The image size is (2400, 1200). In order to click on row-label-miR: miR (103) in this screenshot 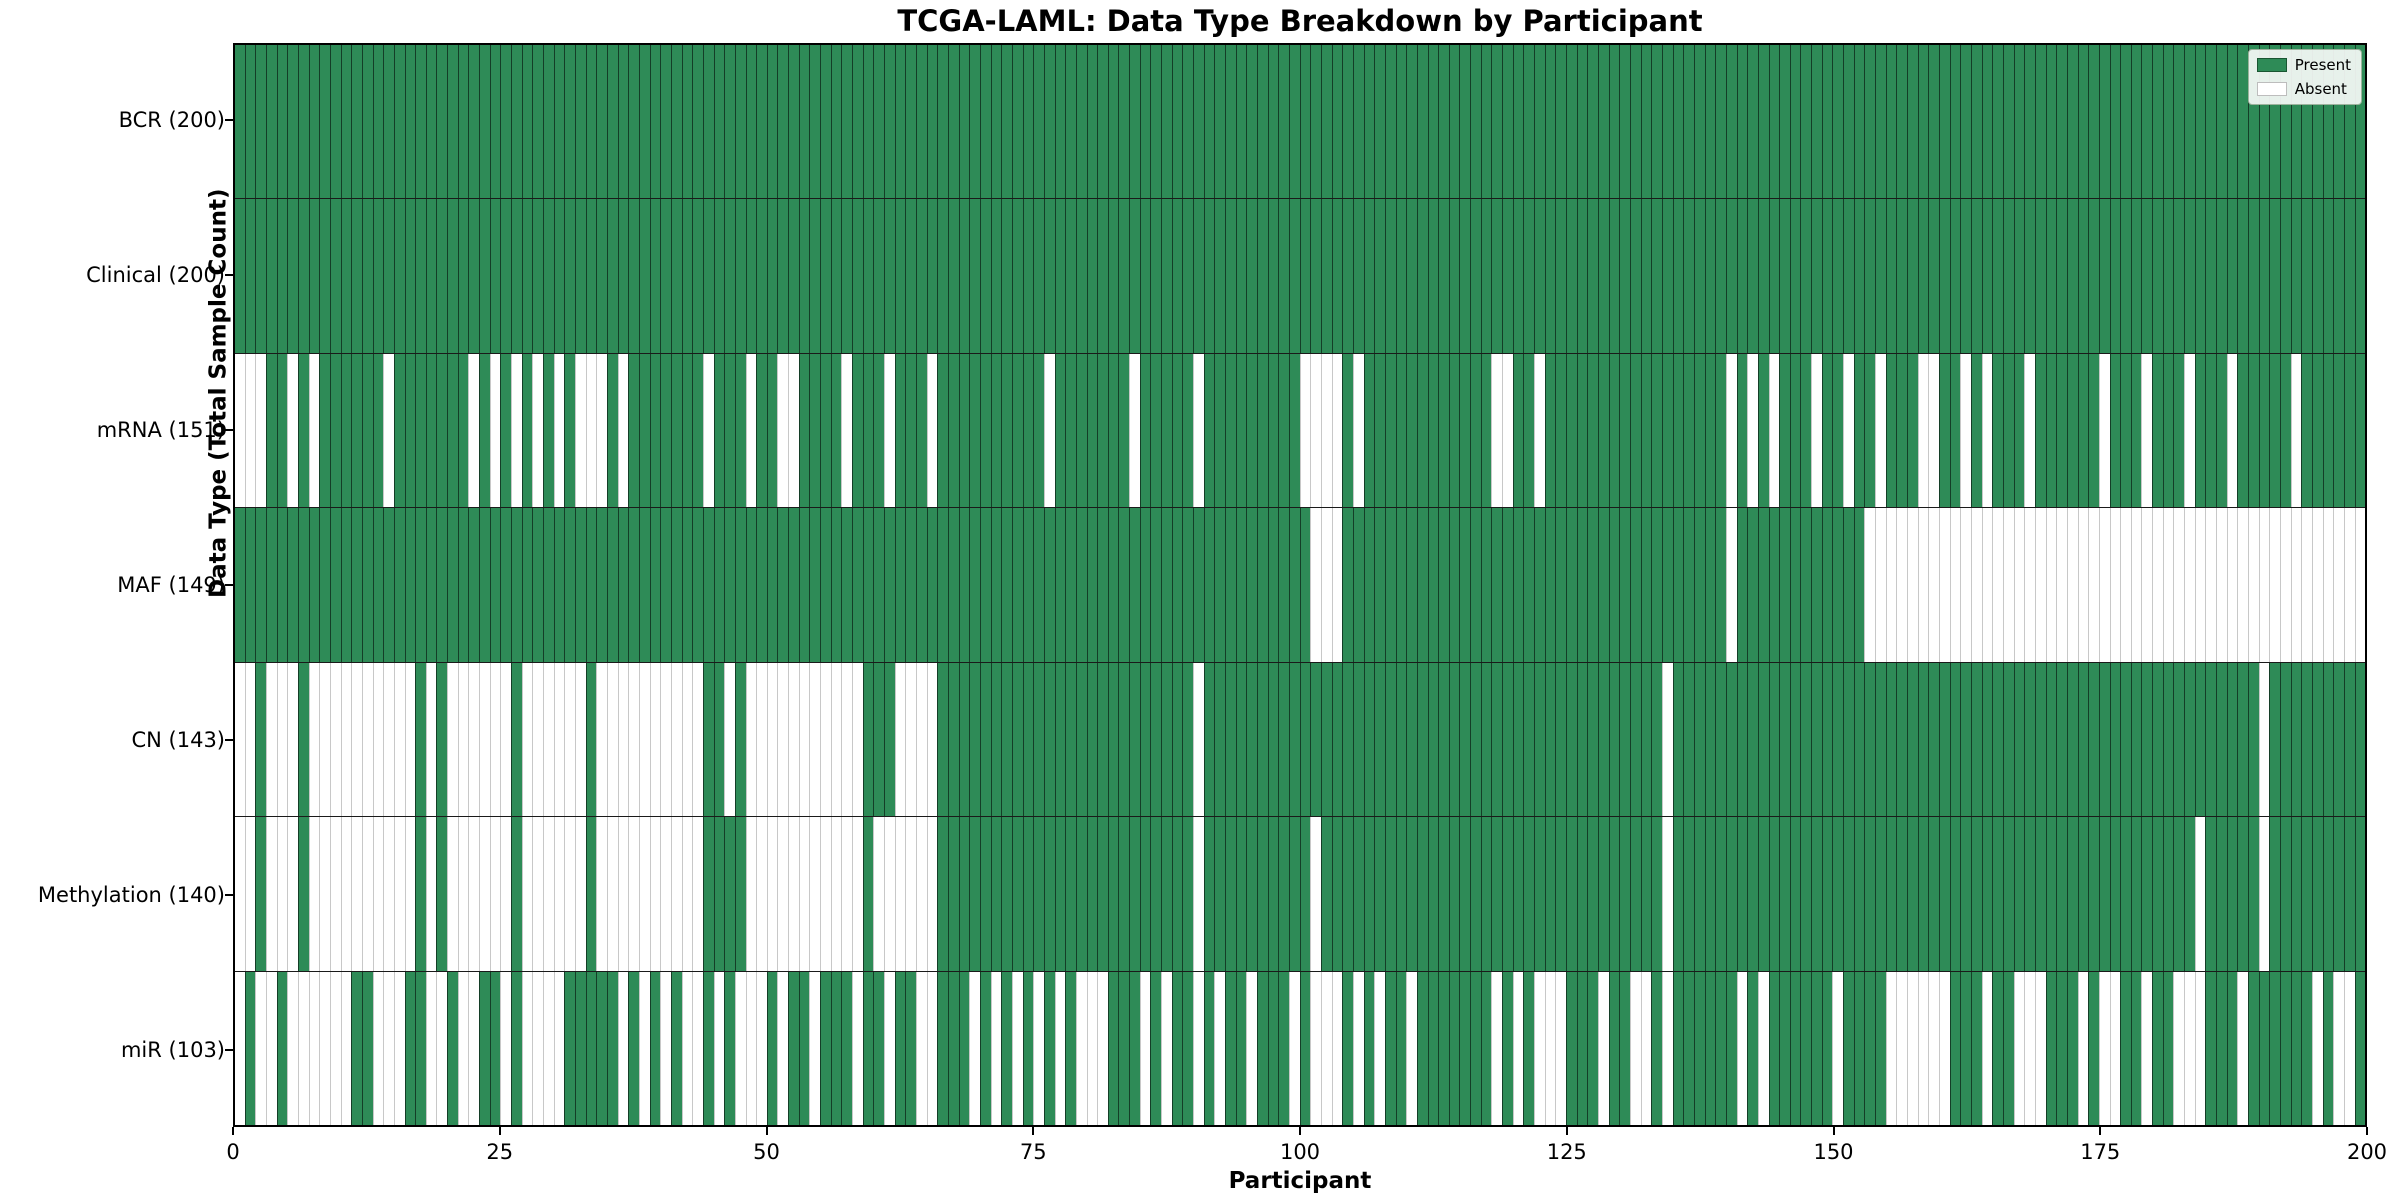, I will do `click(172, 1049)`.